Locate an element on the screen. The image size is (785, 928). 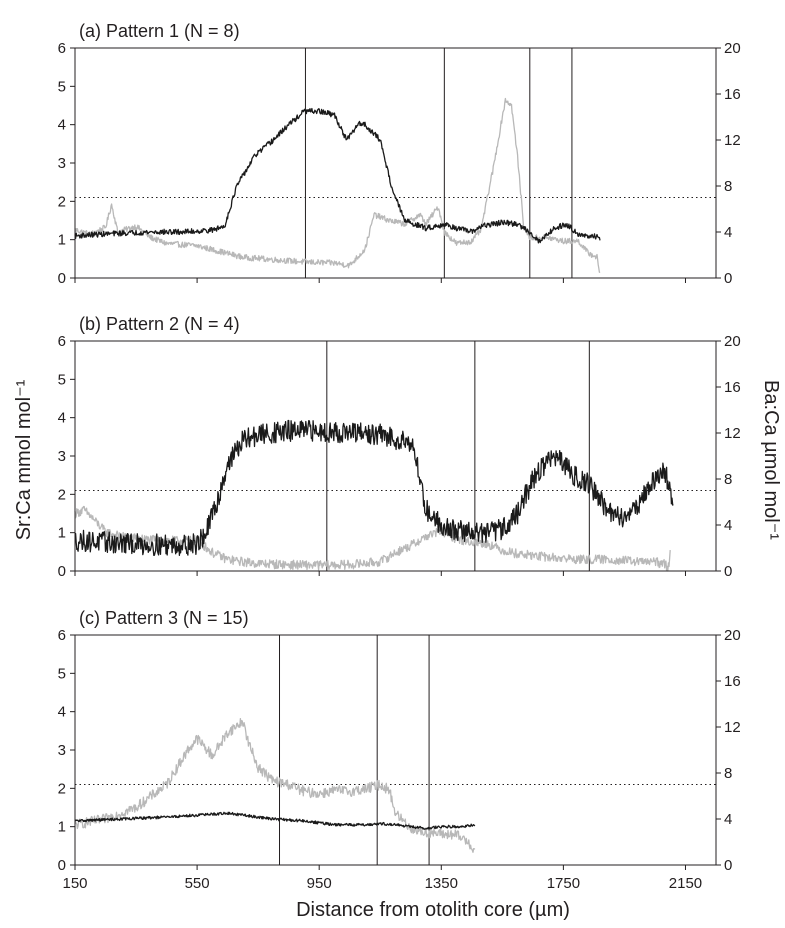
panel-title: (b) Pattern 2 (N = 4) is located at coordinates (159, 324).